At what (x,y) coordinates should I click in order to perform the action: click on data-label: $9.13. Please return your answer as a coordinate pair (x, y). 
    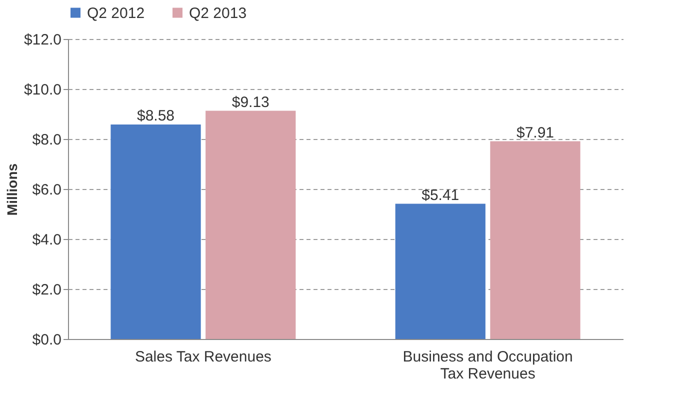
    Looking at the image, I should click on (251, 102).